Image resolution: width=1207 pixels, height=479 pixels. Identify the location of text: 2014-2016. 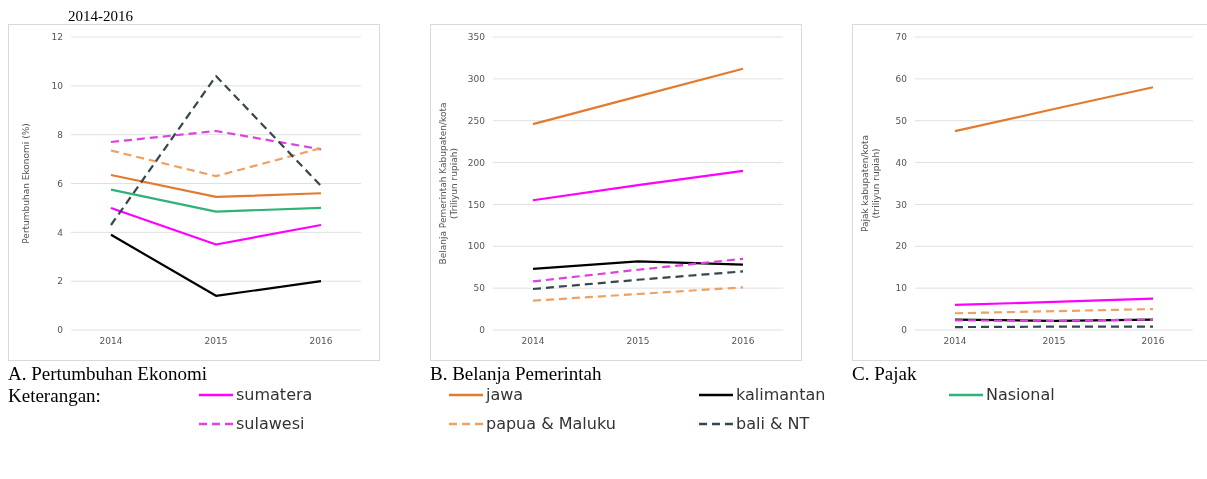
(100, 16).